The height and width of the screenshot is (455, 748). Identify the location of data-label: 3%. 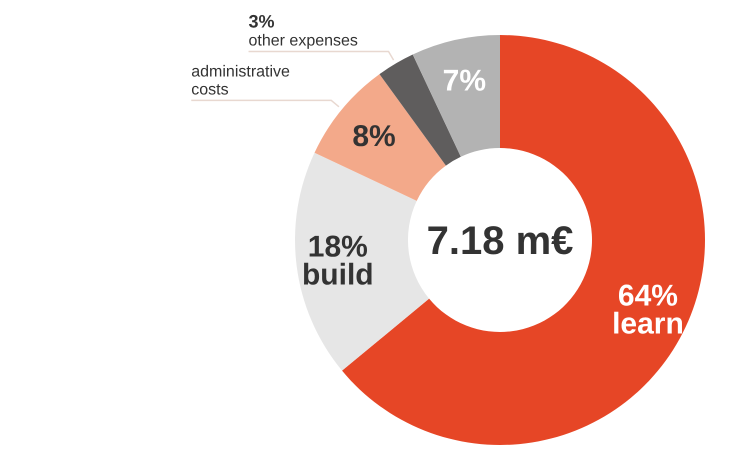
(261, 21).